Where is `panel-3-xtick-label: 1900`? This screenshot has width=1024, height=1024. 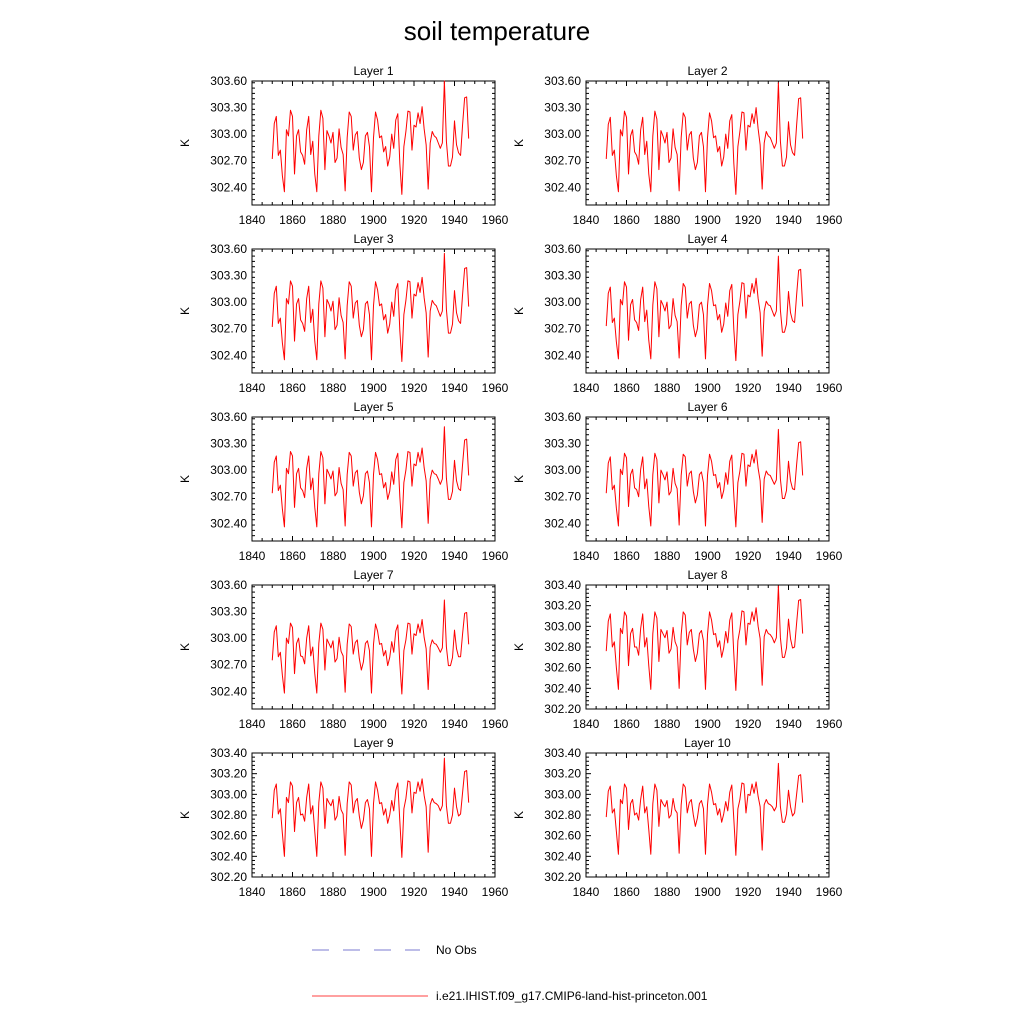
panel-3-xtick-label: 1900 is located at coordinates (373, 388).